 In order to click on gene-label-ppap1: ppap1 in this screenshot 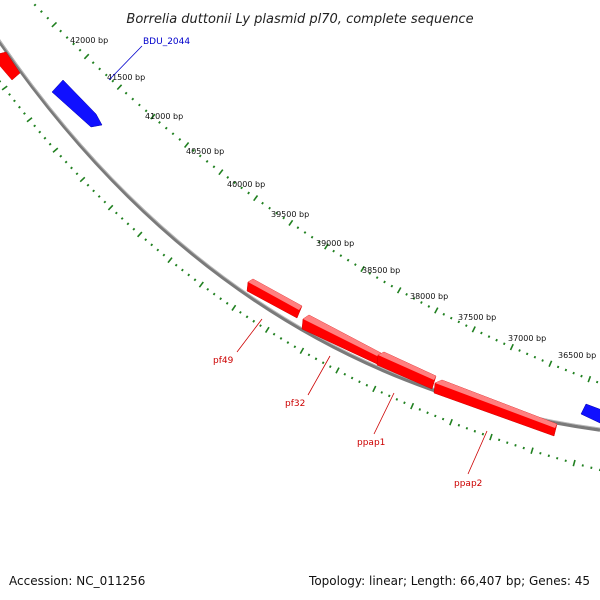, I will do `click(371, 443)`.